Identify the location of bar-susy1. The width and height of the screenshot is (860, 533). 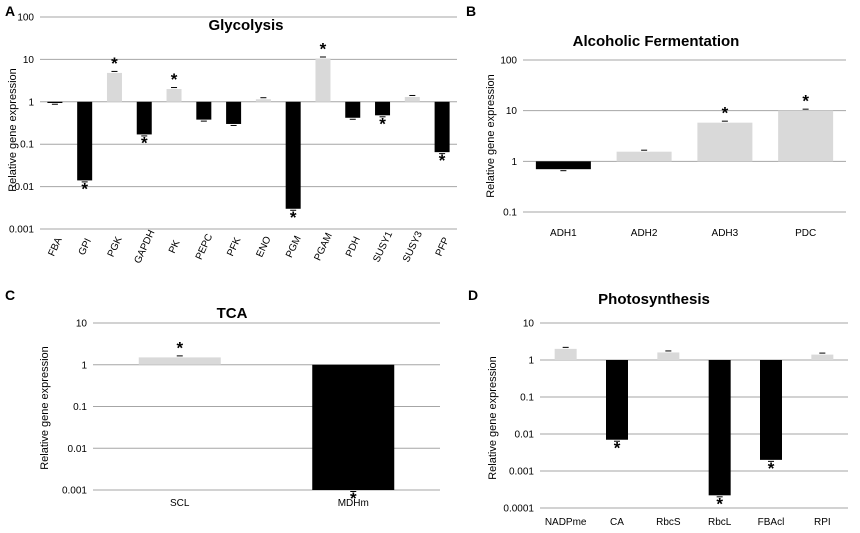
(383, 108).